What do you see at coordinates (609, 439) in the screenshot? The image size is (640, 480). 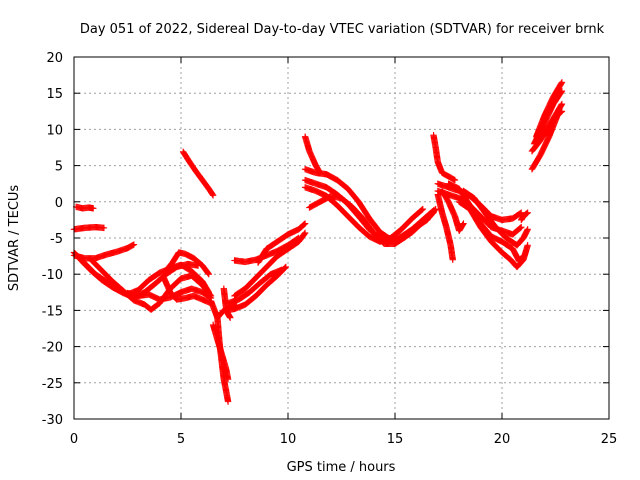 I see `x-tick-label: 25` at bounding box center [609, 439].